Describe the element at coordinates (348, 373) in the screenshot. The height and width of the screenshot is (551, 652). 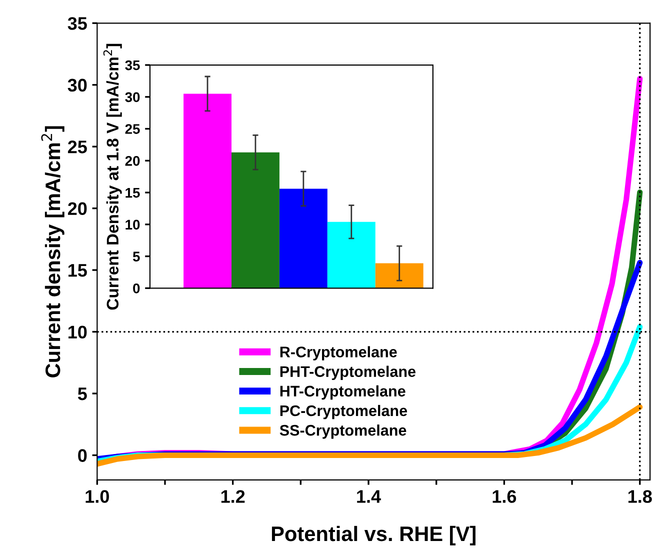
I see `legend-label: PHT-Cryptomelane` at that location.